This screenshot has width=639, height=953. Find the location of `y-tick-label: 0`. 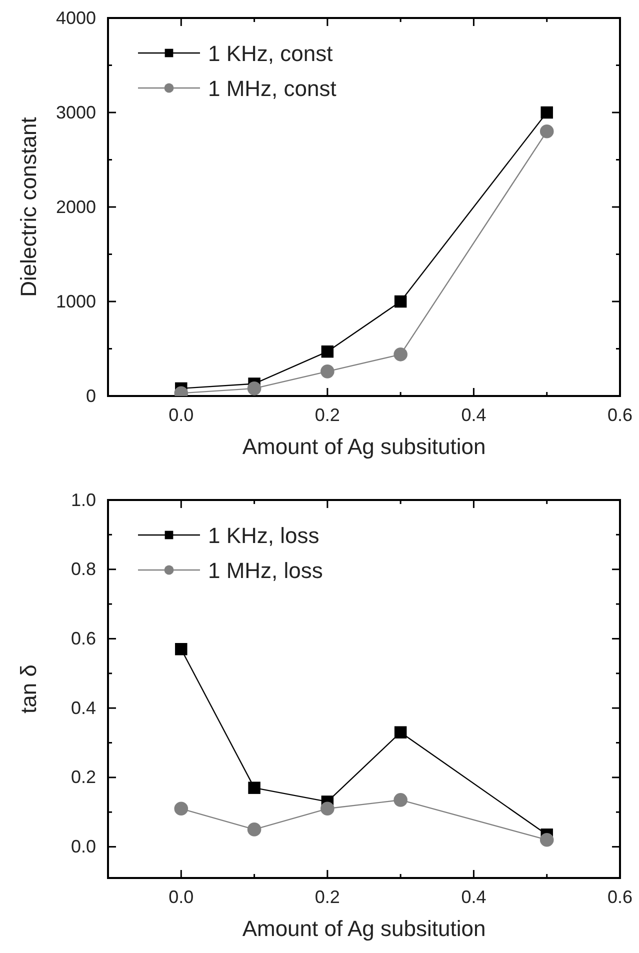

y-tick-label: 0 is located at coordinates (91, 396).